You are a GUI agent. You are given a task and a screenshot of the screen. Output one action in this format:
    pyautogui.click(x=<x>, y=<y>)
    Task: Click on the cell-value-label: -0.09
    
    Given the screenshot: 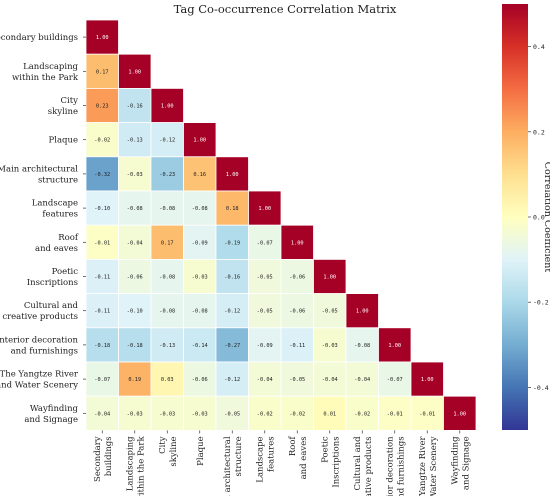 What is the action you would take?
    pyautogui.click(x=200, y=243)
    